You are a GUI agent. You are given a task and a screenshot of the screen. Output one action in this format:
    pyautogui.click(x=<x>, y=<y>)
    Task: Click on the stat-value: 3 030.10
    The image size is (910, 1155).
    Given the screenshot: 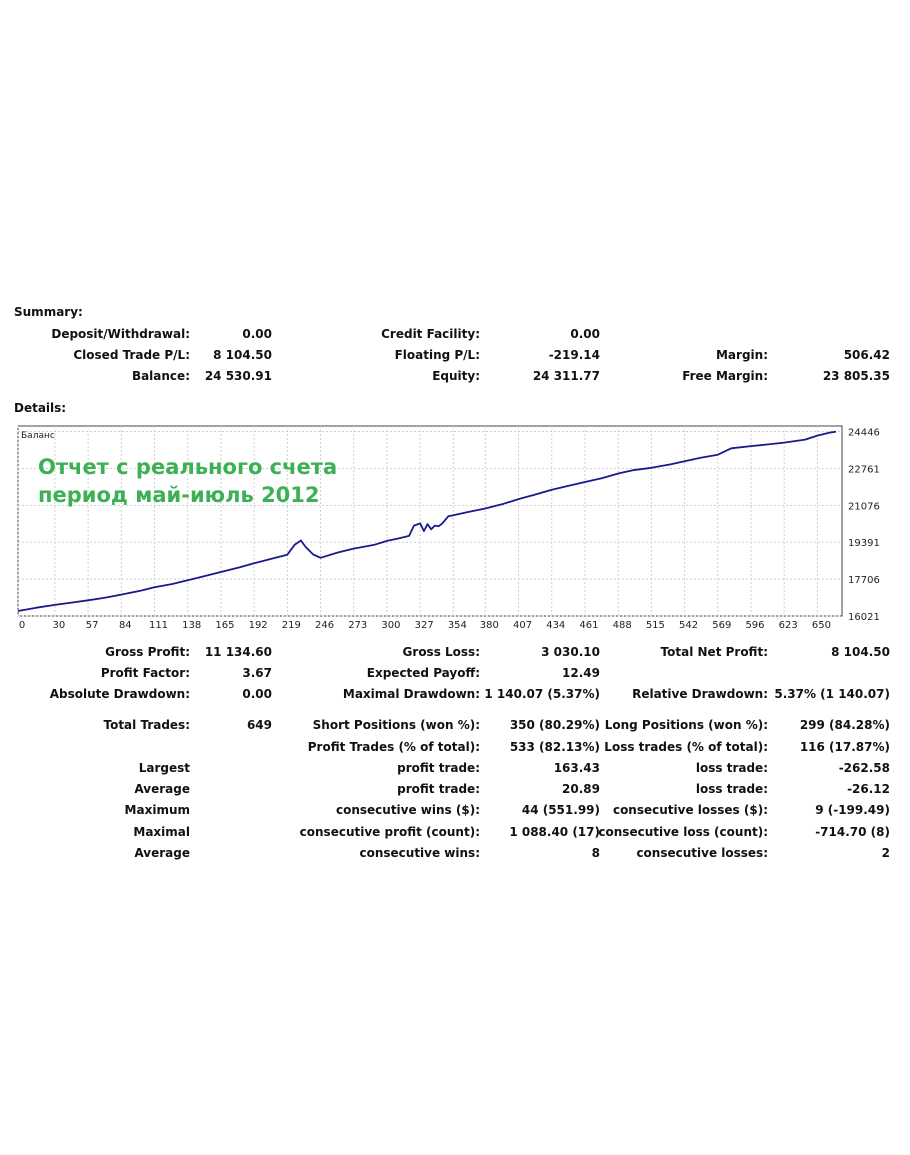 What is the action you would take?
    pyautogui.click(x=570, y=652)
    